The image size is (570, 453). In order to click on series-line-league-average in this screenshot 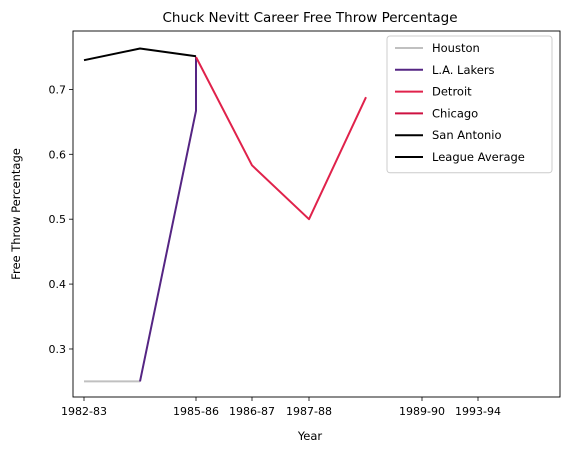, I will do `click(140, 54)`.